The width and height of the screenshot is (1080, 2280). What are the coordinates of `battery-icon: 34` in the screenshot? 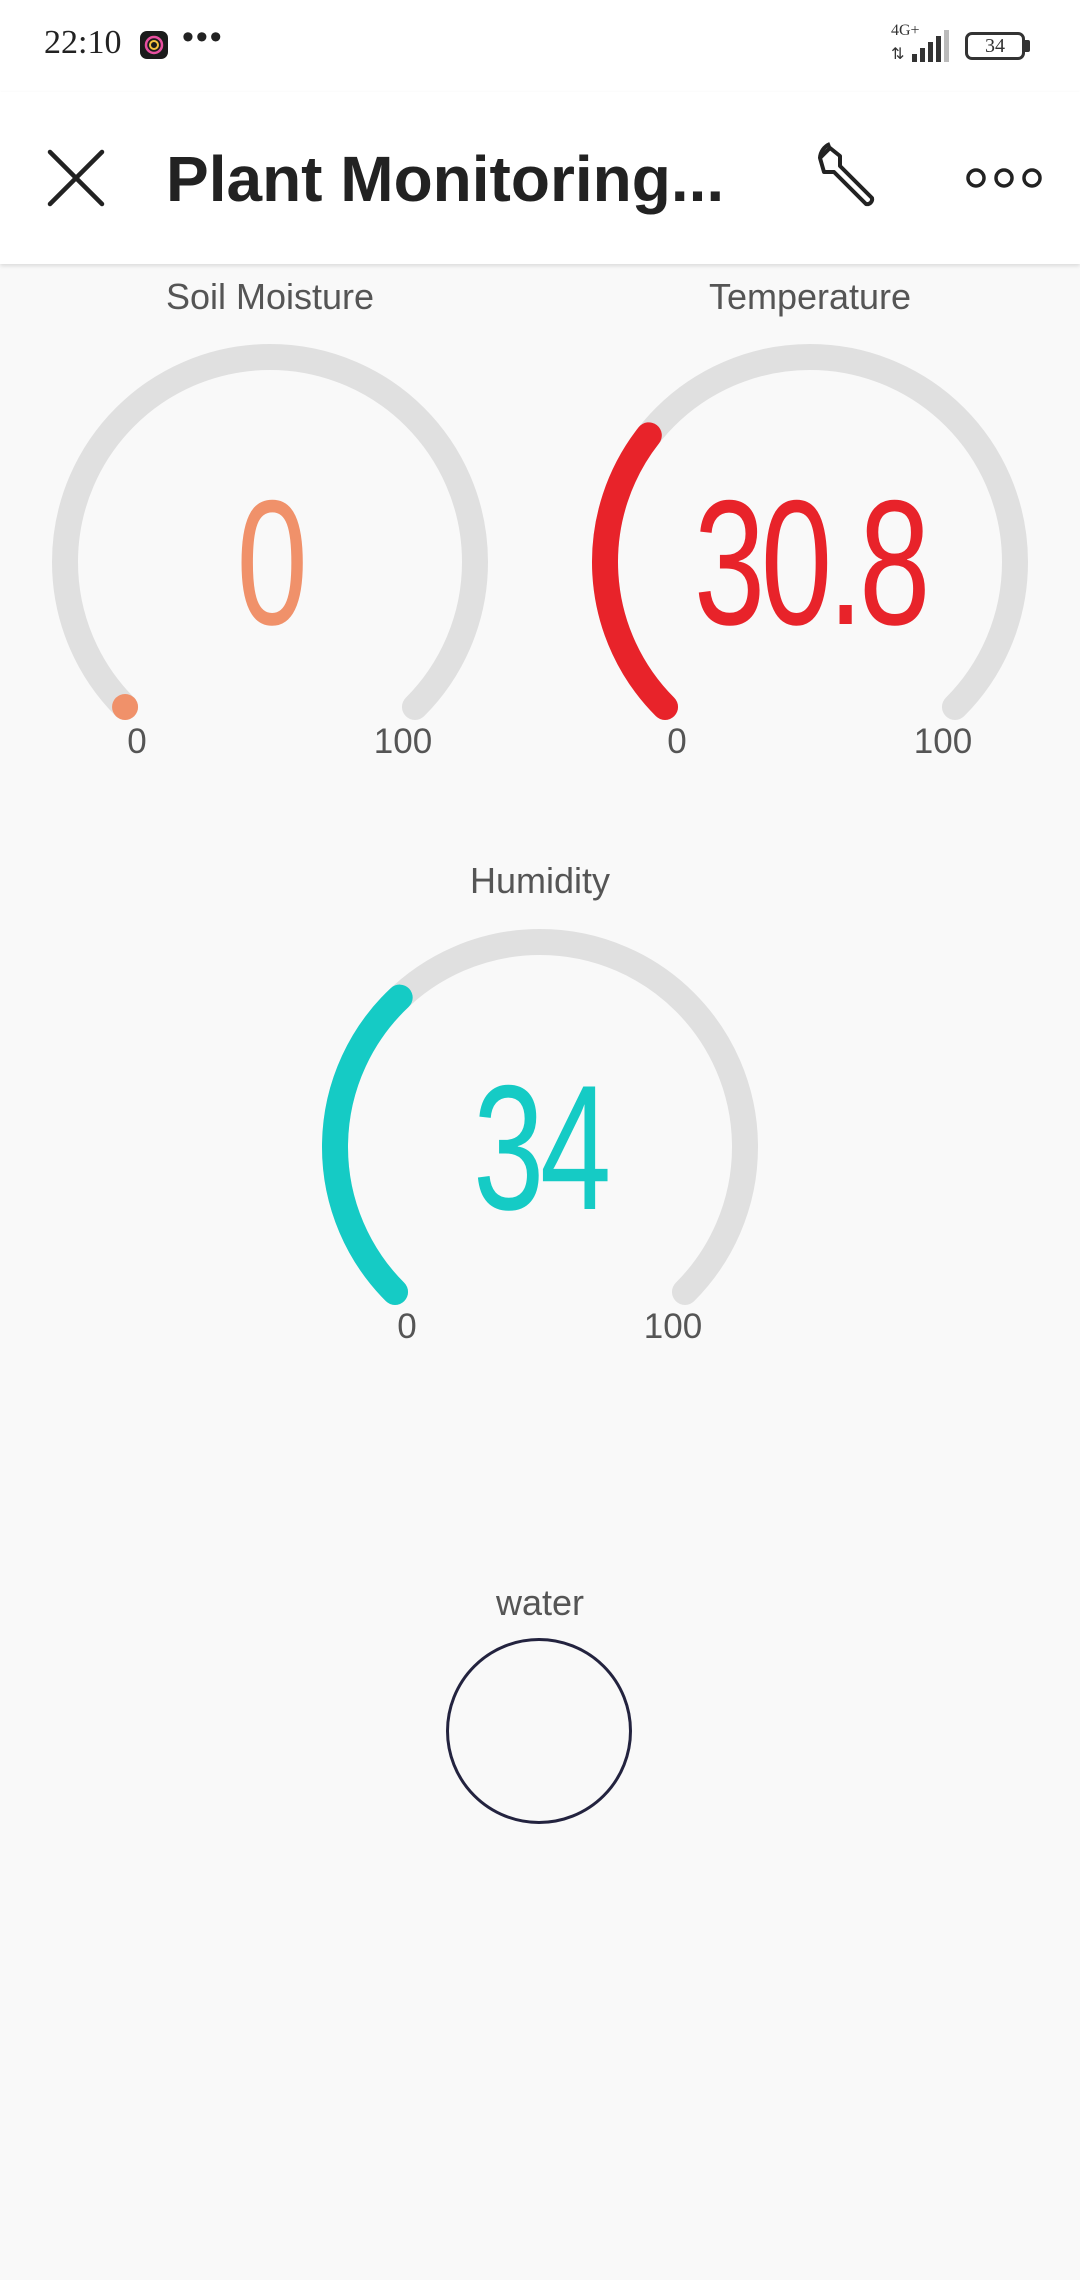 It's located at (995, 46).